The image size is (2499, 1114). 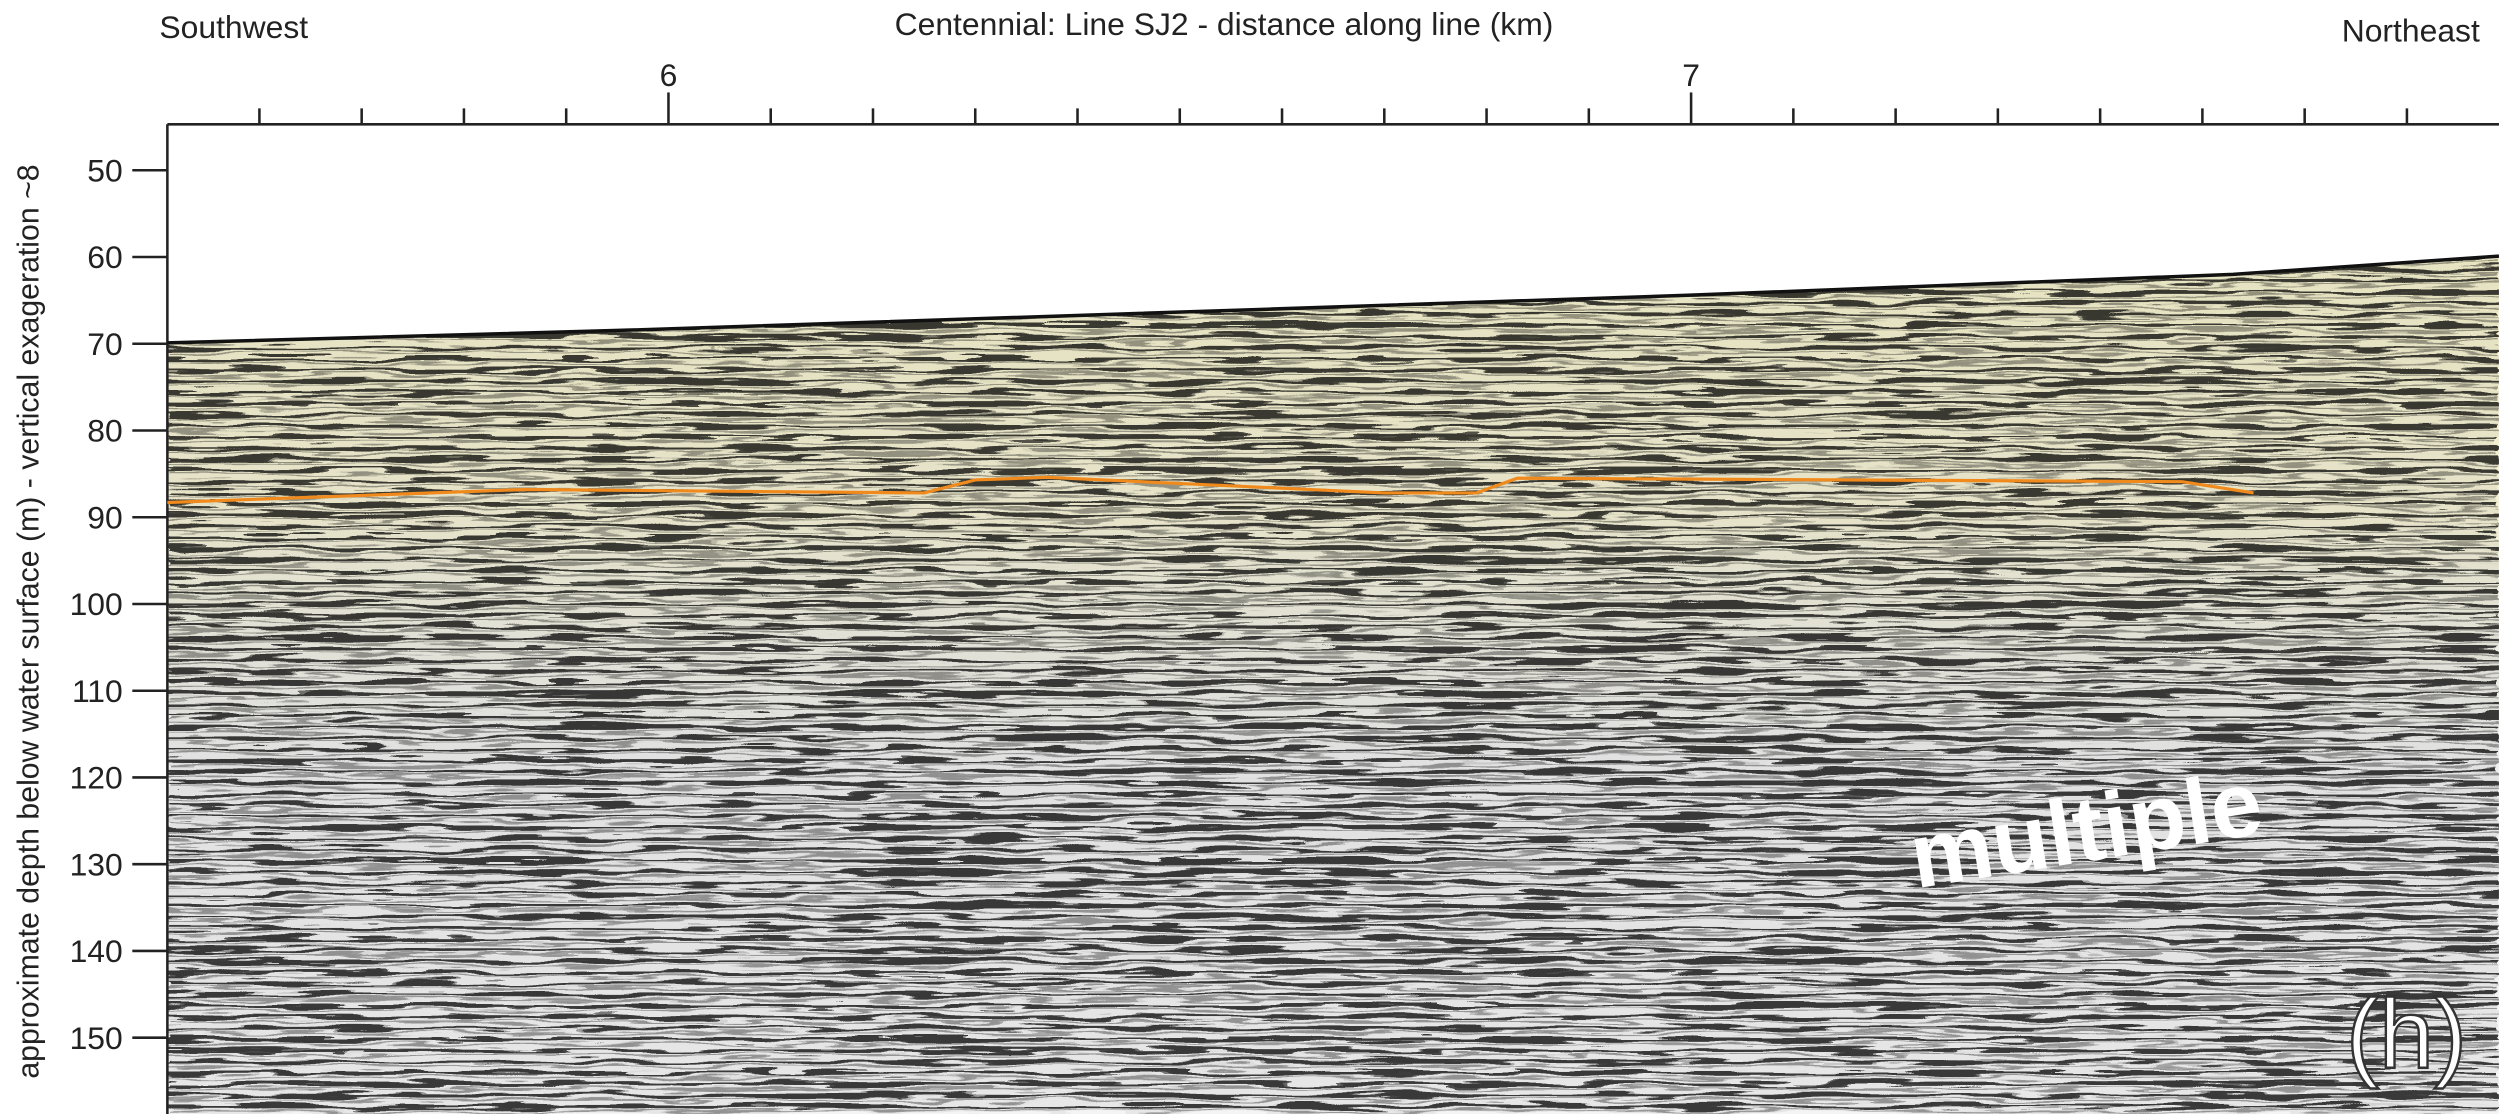 What do you see at coordinates (104, 517) in the screenshot?
I see `y-tick-label: 90` at bounding box center [104, 517].